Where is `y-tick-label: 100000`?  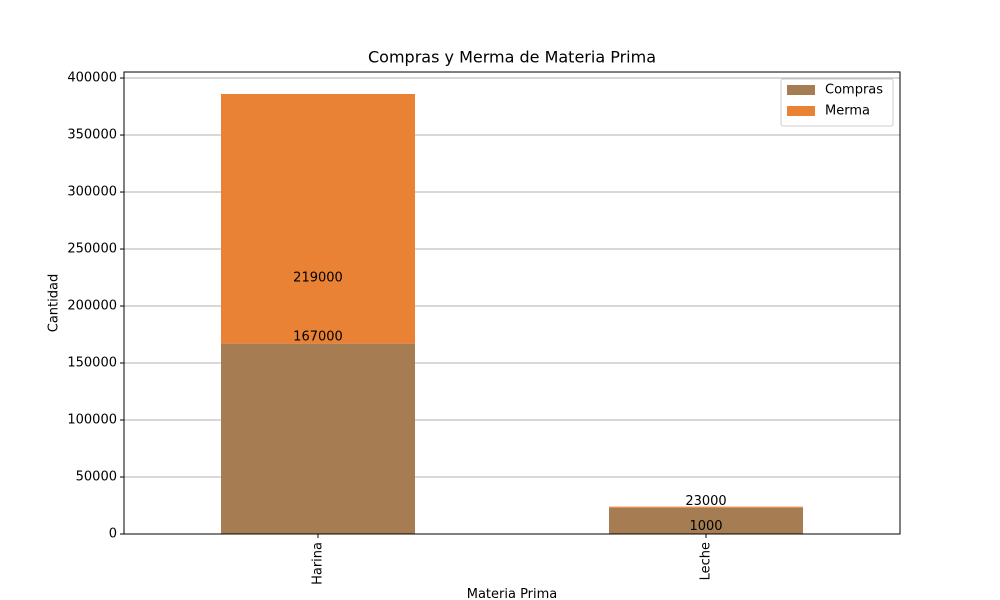 y-tick-label: 100000 is located at coordinates (92, 420).